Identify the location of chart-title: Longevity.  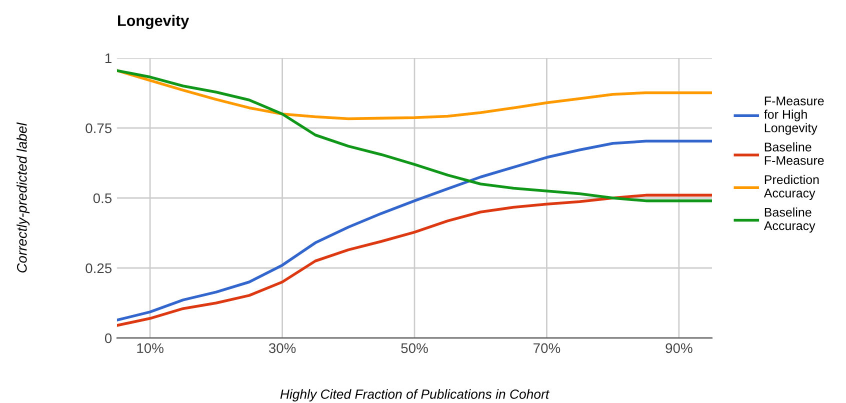
(154, 22).